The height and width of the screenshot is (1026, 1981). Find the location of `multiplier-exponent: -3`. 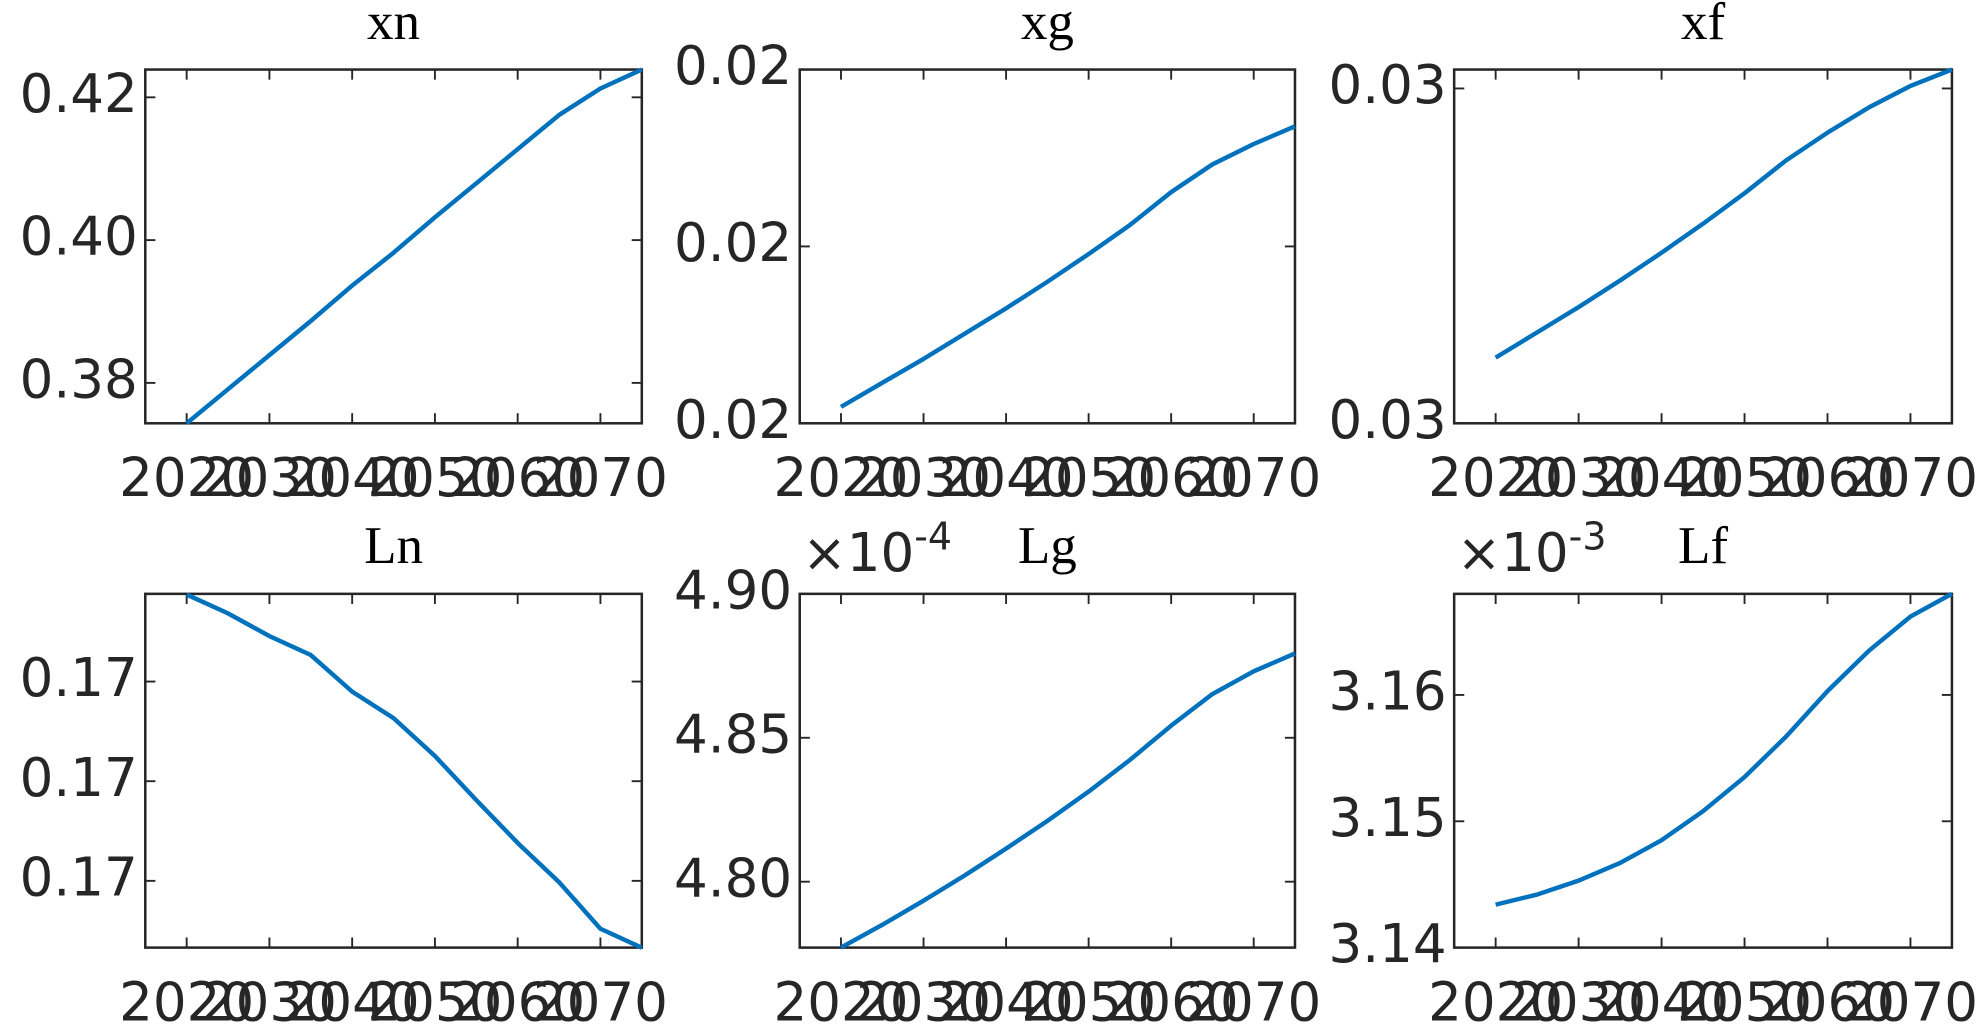

multiplier-exponent: -3 is located at coordinates (1588, 536).